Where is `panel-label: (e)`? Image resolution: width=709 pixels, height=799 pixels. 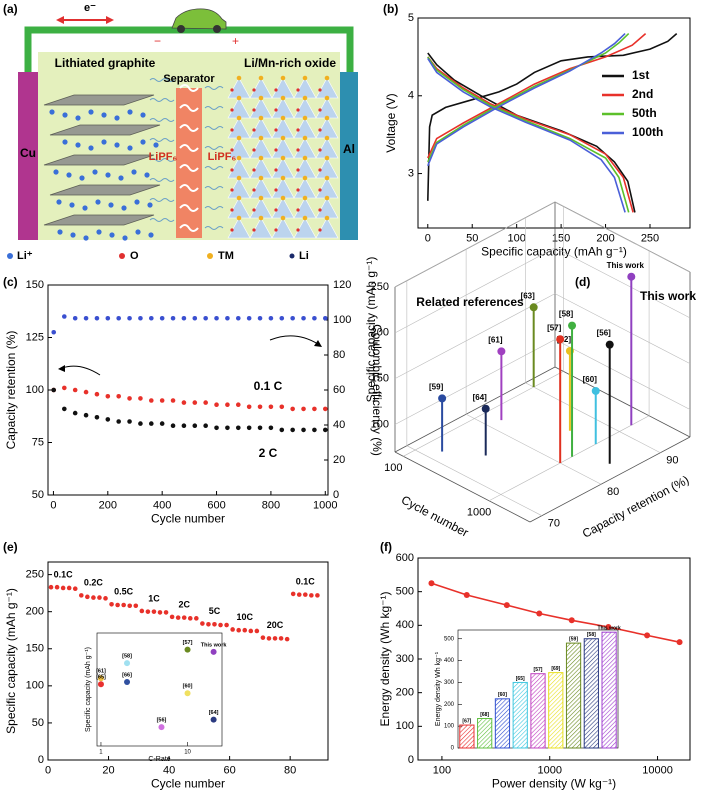 panel-label: (e) is located at coordinates (10, 547).